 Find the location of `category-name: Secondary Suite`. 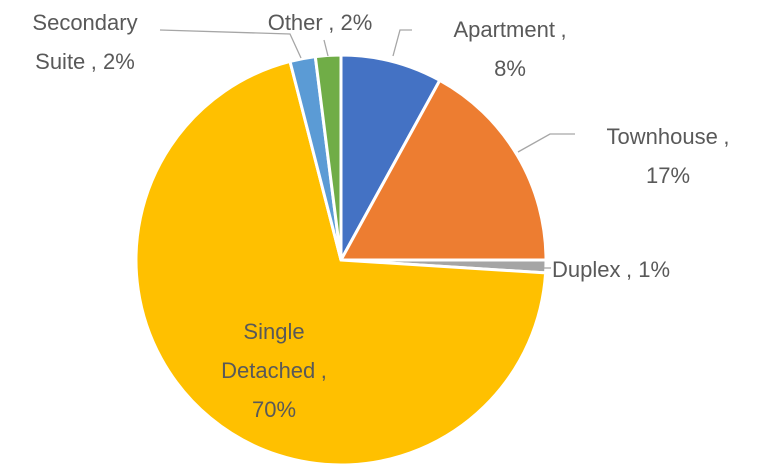

category-name: Secondary Suite is located at coordinates (85, 42).